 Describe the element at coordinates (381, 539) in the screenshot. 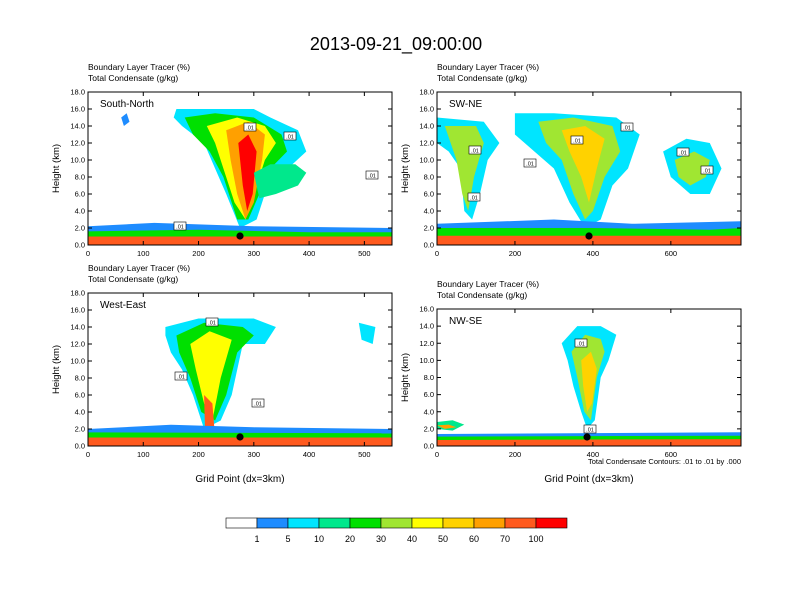

I see `colorbar-label: 30` at that location.